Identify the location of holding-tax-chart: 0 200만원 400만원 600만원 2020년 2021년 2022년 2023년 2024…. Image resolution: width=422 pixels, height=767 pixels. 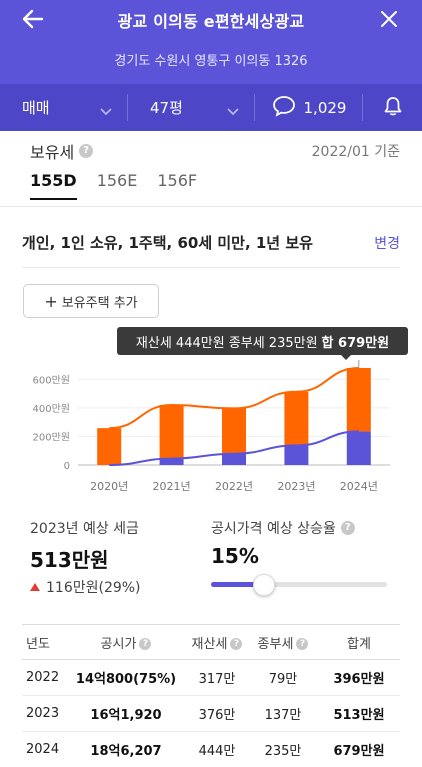
(211, 426).